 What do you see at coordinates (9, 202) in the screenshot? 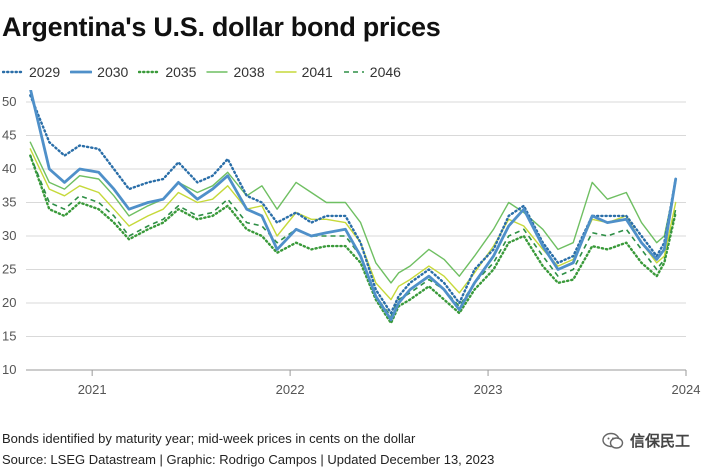
I see `y-tick-label: 35` at bounding box center [9, 202].